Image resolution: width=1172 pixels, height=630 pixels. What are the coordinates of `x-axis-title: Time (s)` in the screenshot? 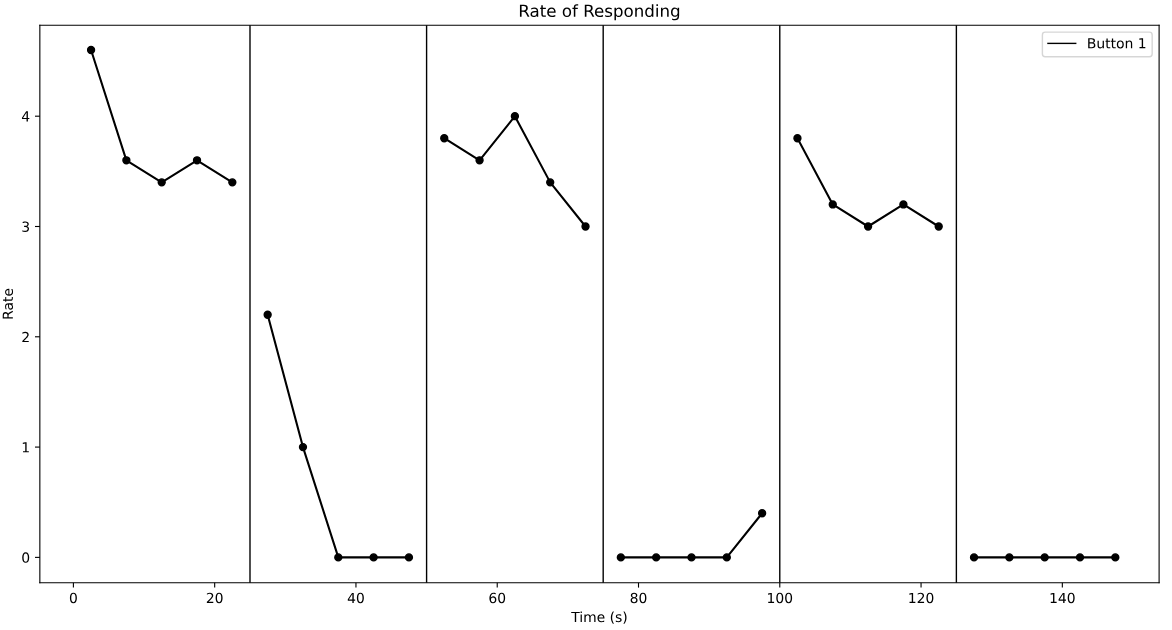 It's located at (599, 617).